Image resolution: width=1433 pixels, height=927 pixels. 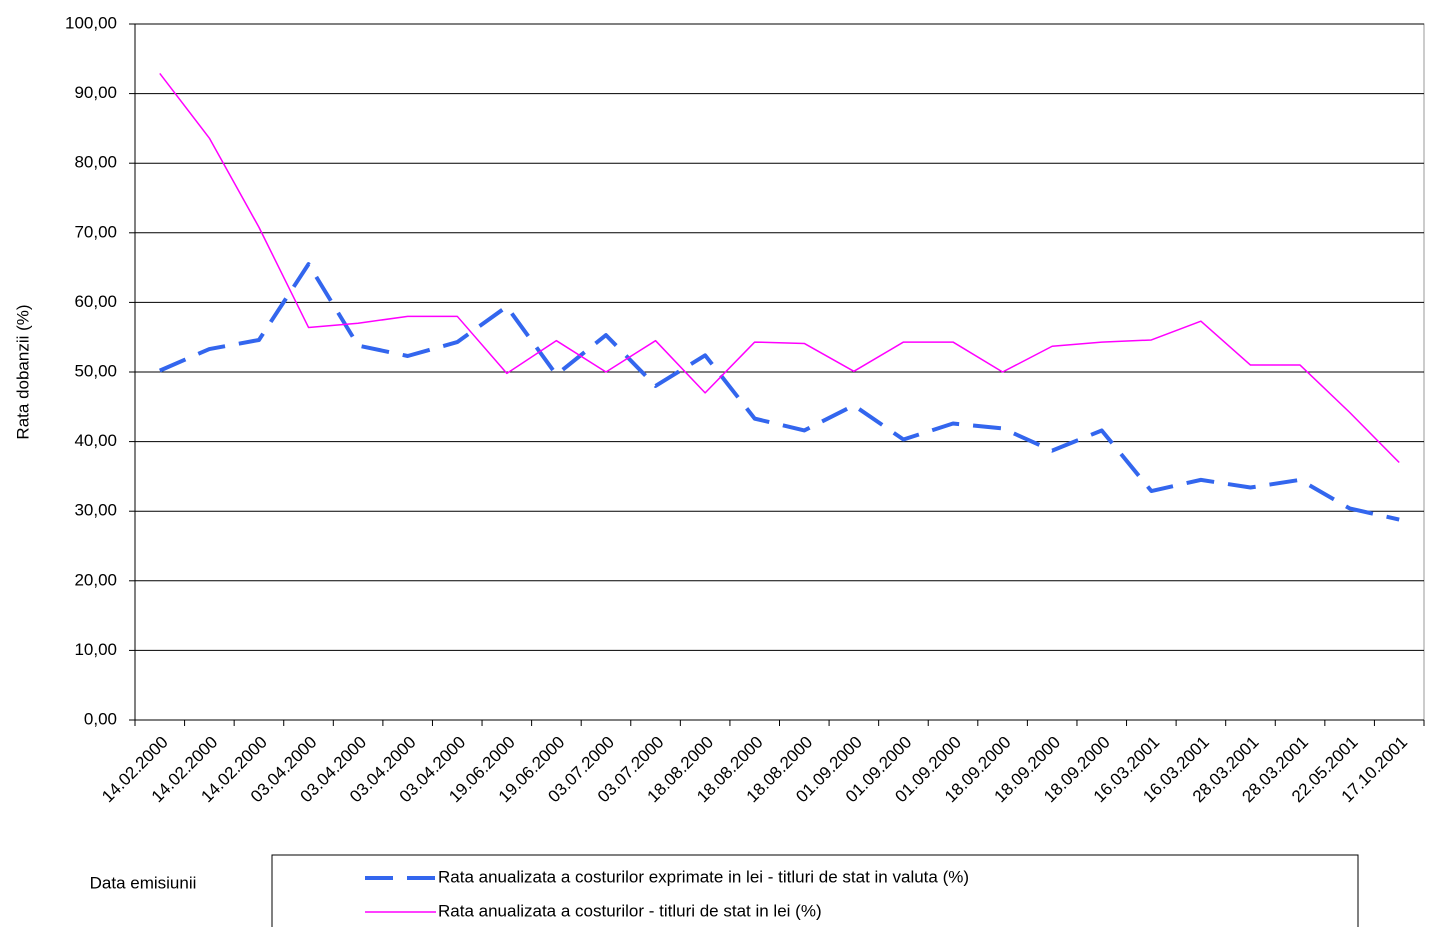 I want to click on y-tick-label: 30,00, so click(x=95, y=510).